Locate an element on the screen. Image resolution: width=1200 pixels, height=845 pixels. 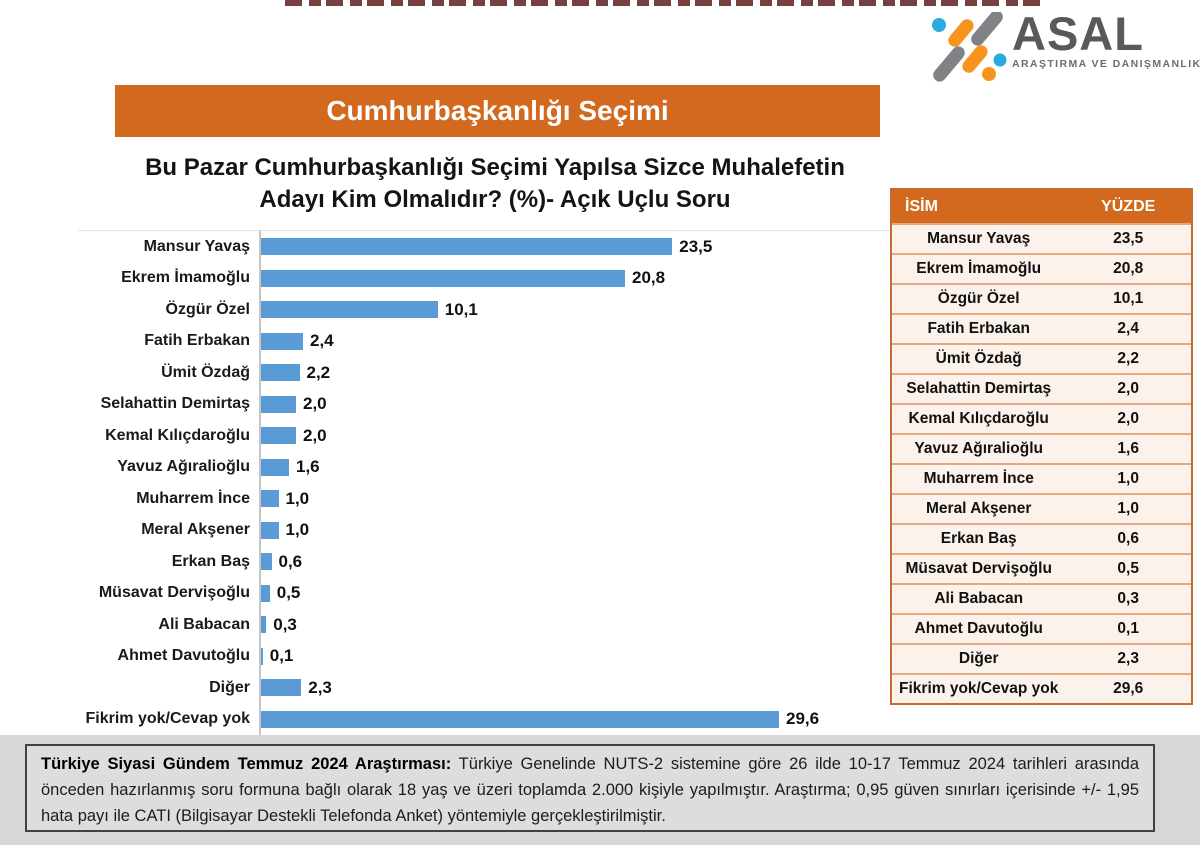
value-label: 0,5 is located at coordinates (288, 593).